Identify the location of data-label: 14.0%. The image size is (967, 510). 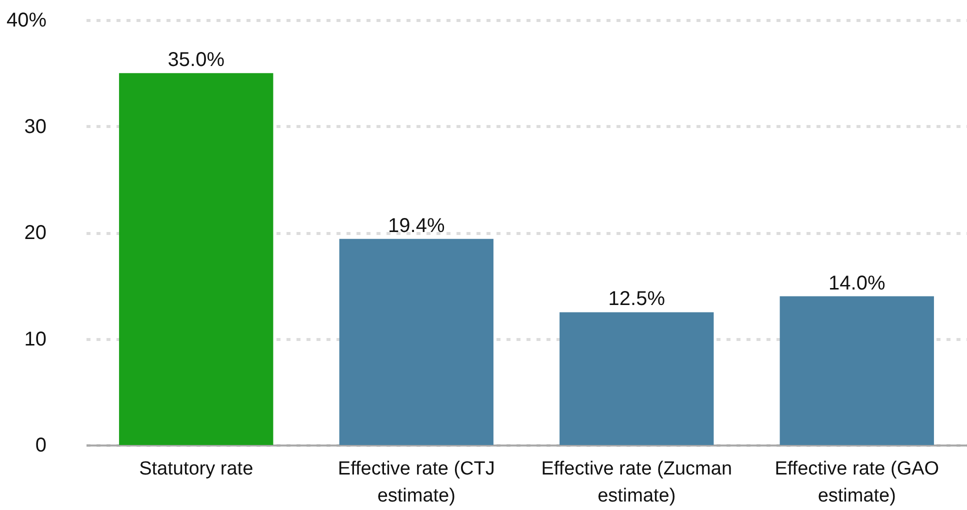
(857, 283).